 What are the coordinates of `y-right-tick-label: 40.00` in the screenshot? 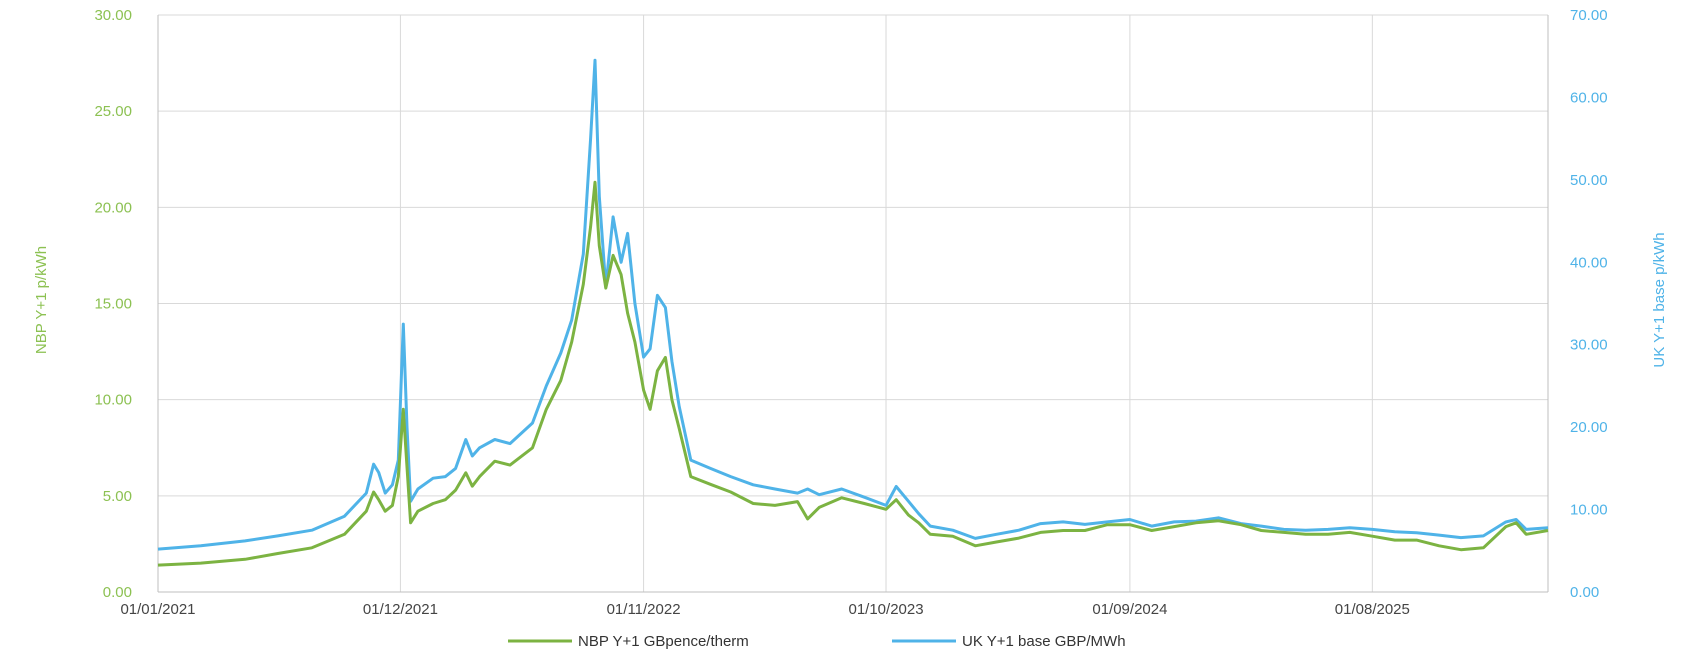 It's located at (1589, 262).